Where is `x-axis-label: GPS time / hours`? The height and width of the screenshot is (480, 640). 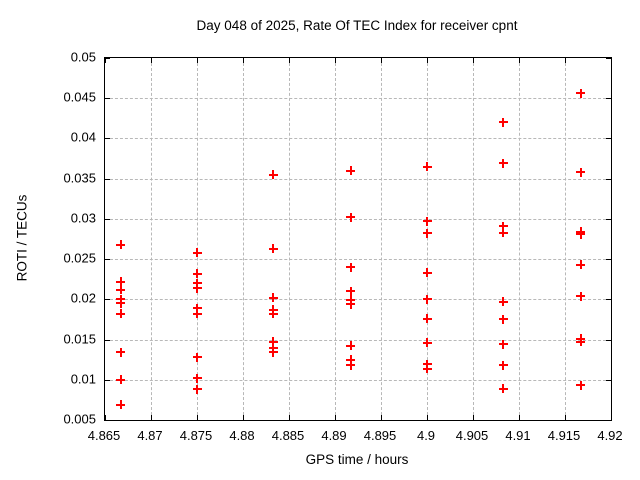
x-axis-label: GPS time / hours is located at coordinates (357, 459).